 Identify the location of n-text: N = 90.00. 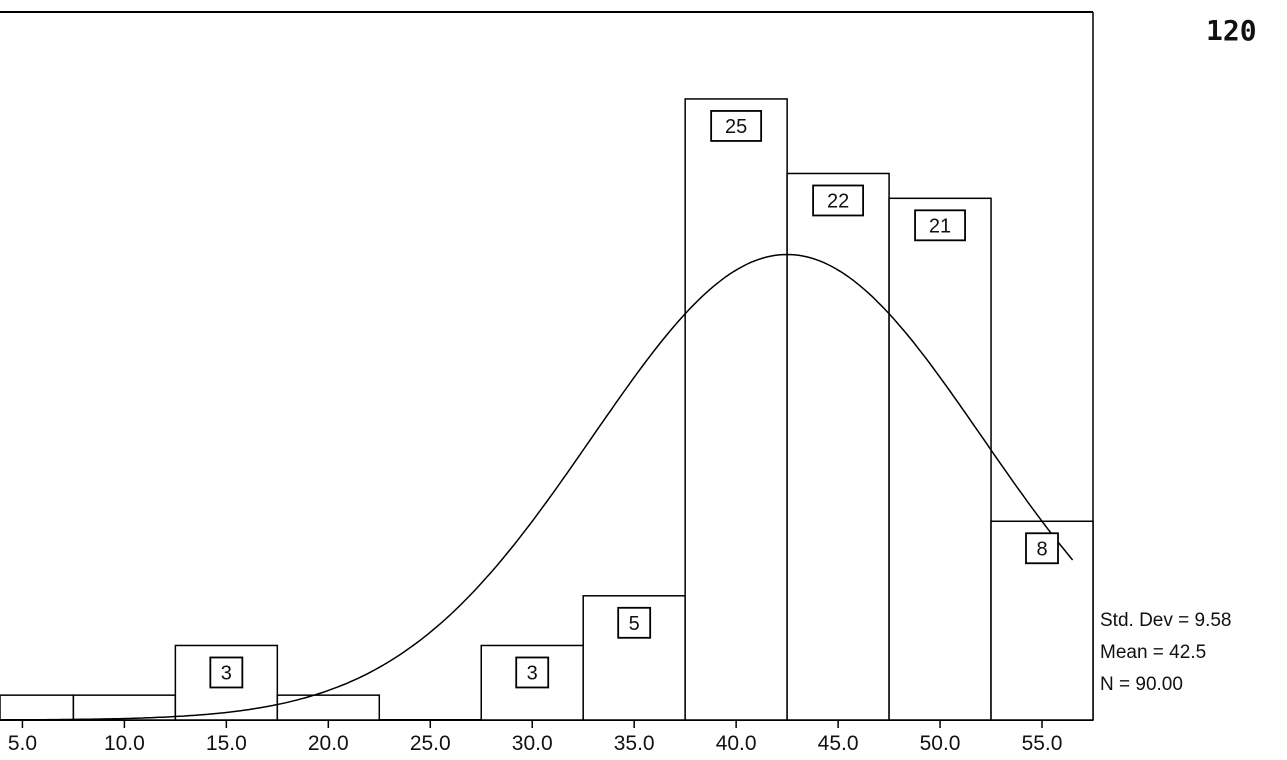
(1141, 684).